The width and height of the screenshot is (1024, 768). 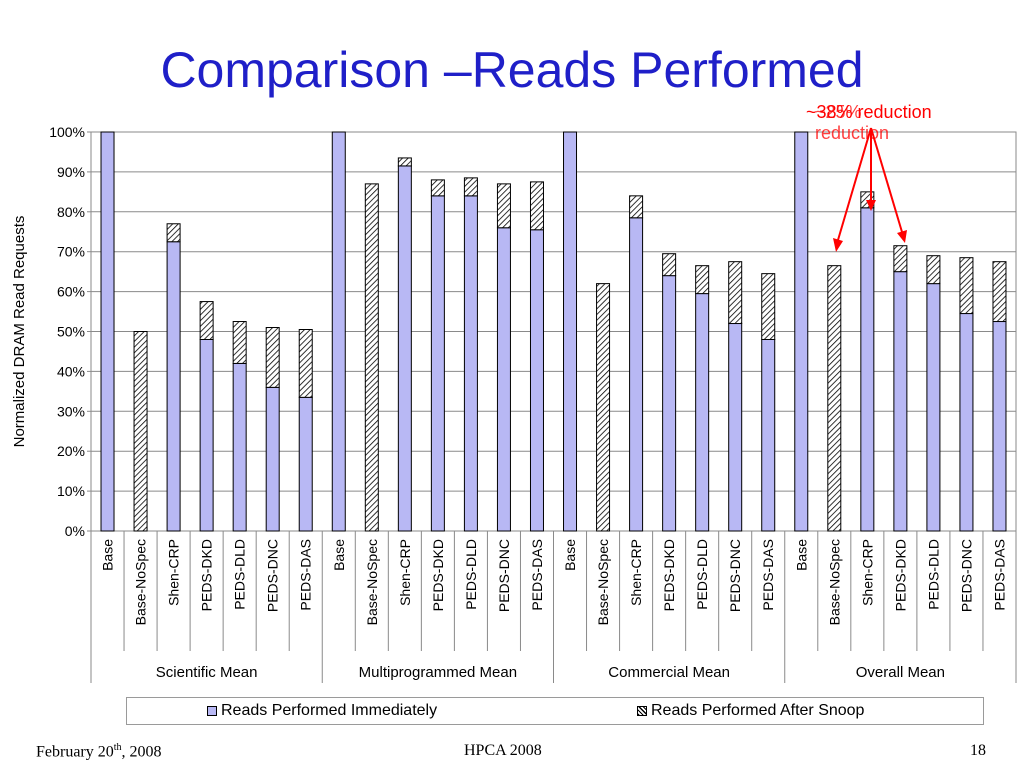 I want to click on y-tick-label: 60%, so click(x=71, y=292).